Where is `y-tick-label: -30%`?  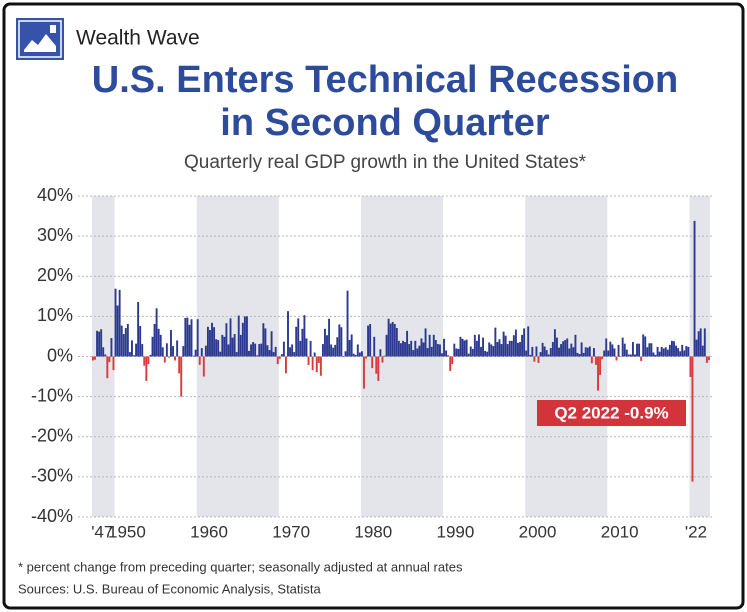
y-tick-label: -30% is located at coordinates (52, 476).